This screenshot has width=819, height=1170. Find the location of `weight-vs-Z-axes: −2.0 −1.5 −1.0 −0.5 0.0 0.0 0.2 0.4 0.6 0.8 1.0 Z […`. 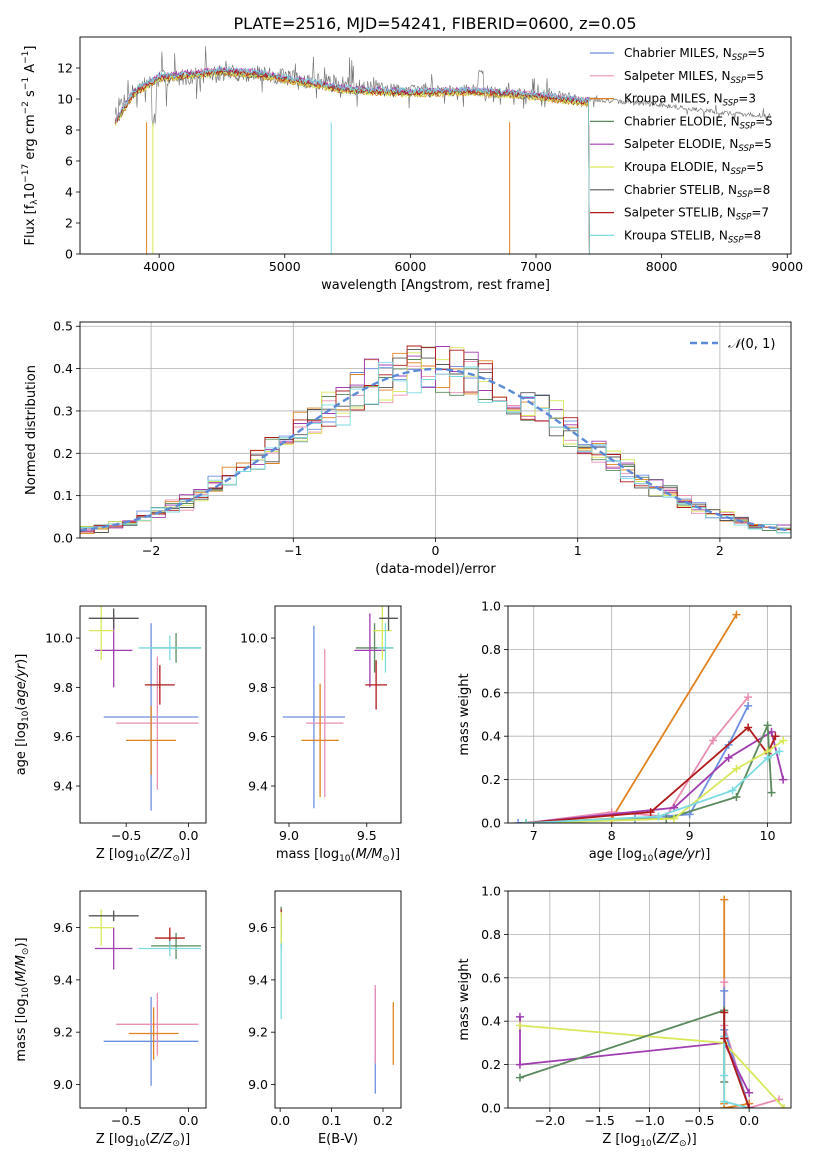

weight-vs-Z-axes: −2.0 −1.5 −1.0 −0.5 0.0 0.0 0.2 0.4 0.6 0.8 1.0 Z [… is located at coordinates (624, 1016).